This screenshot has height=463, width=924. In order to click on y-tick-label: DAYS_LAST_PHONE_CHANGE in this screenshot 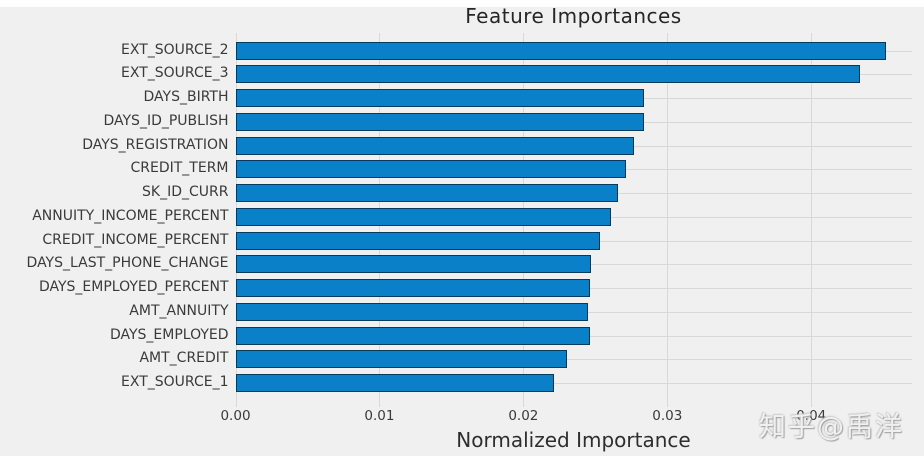, I will do `click(127, 263)`.